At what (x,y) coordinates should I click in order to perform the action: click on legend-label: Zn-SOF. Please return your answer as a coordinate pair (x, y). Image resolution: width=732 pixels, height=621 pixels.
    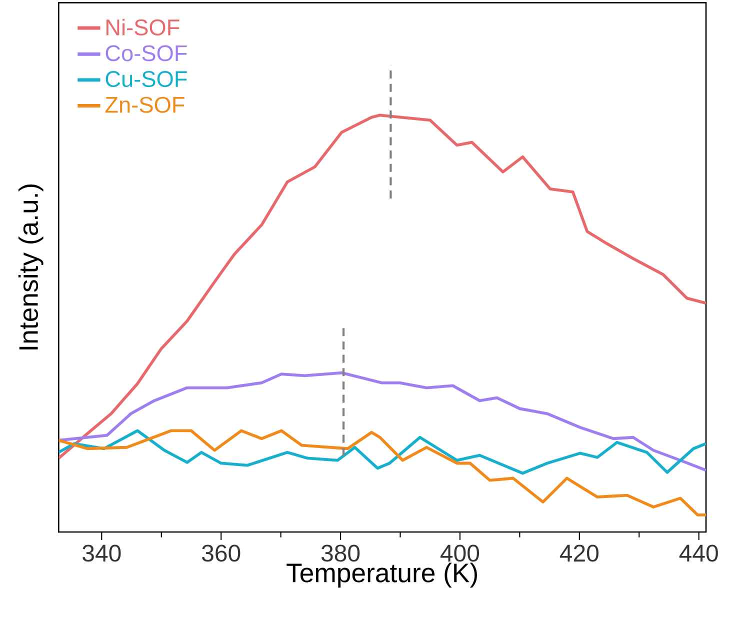
    Looking at the image, I should click on (144, 104).